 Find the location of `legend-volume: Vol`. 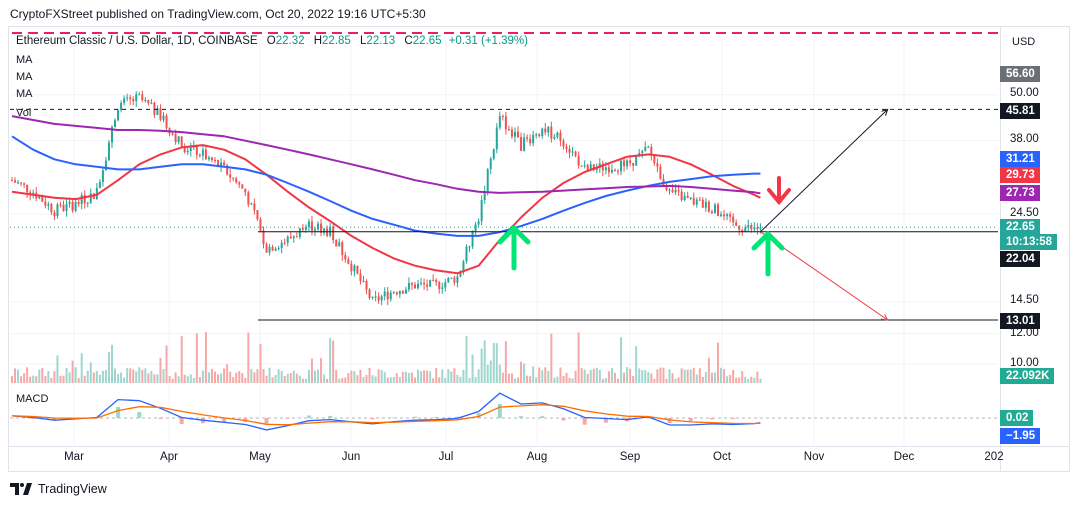

legend-volume: Vol is located at coordinates (24, 113).